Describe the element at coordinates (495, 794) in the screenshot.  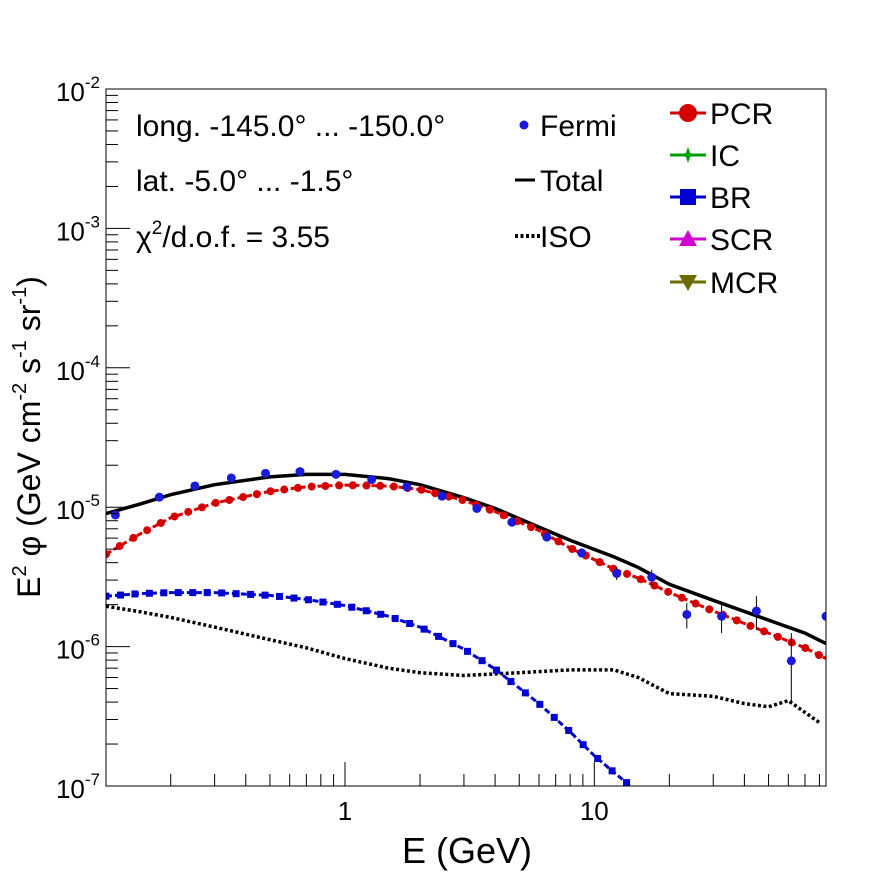
I see `x-axis-ticks: 1 10` at that location.